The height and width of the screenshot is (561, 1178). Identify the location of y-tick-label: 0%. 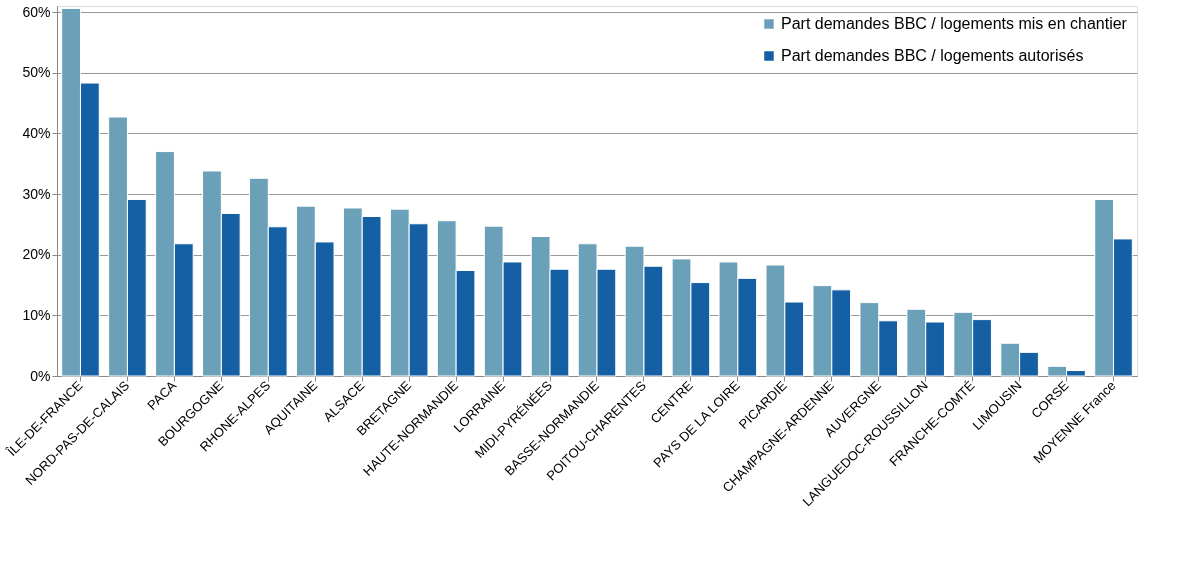
(40, 375).